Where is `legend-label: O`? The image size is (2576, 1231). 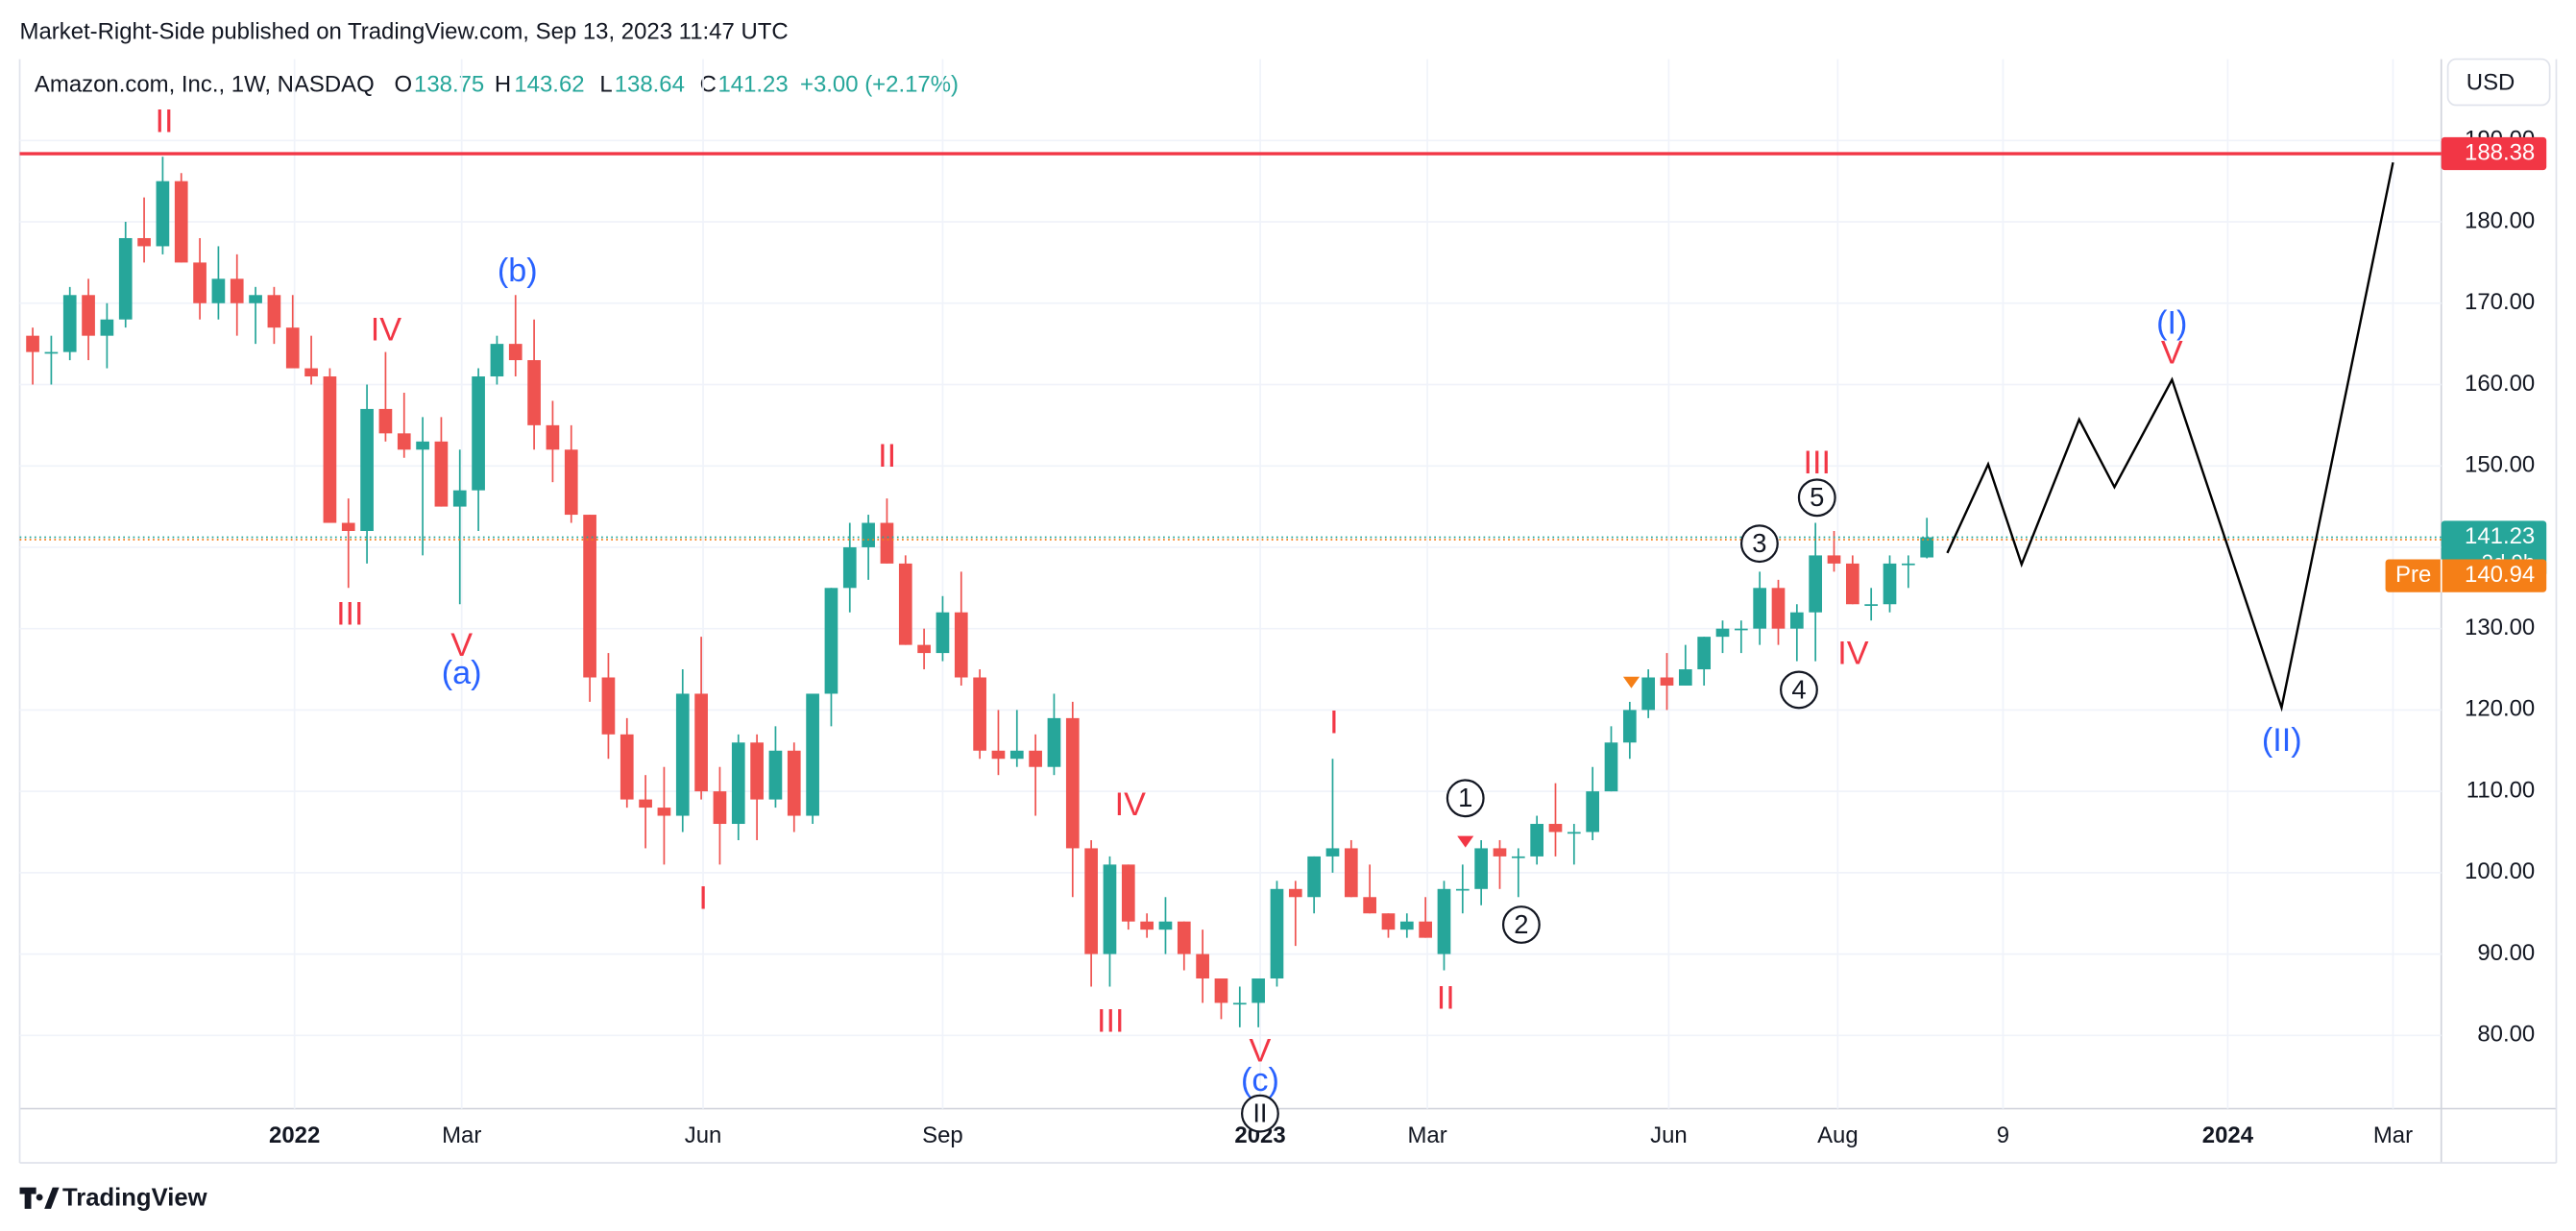
legend-label: O is located at coordinates (404, 84).